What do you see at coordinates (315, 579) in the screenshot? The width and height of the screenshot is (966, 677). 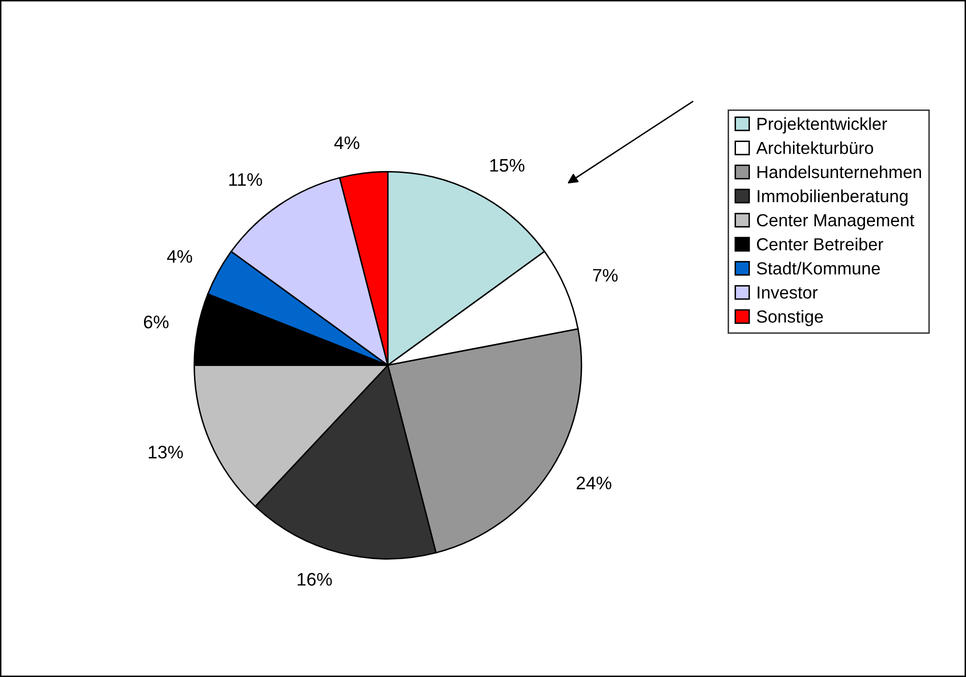 I see `data-label: 16%` at bounding box center [315, 579].